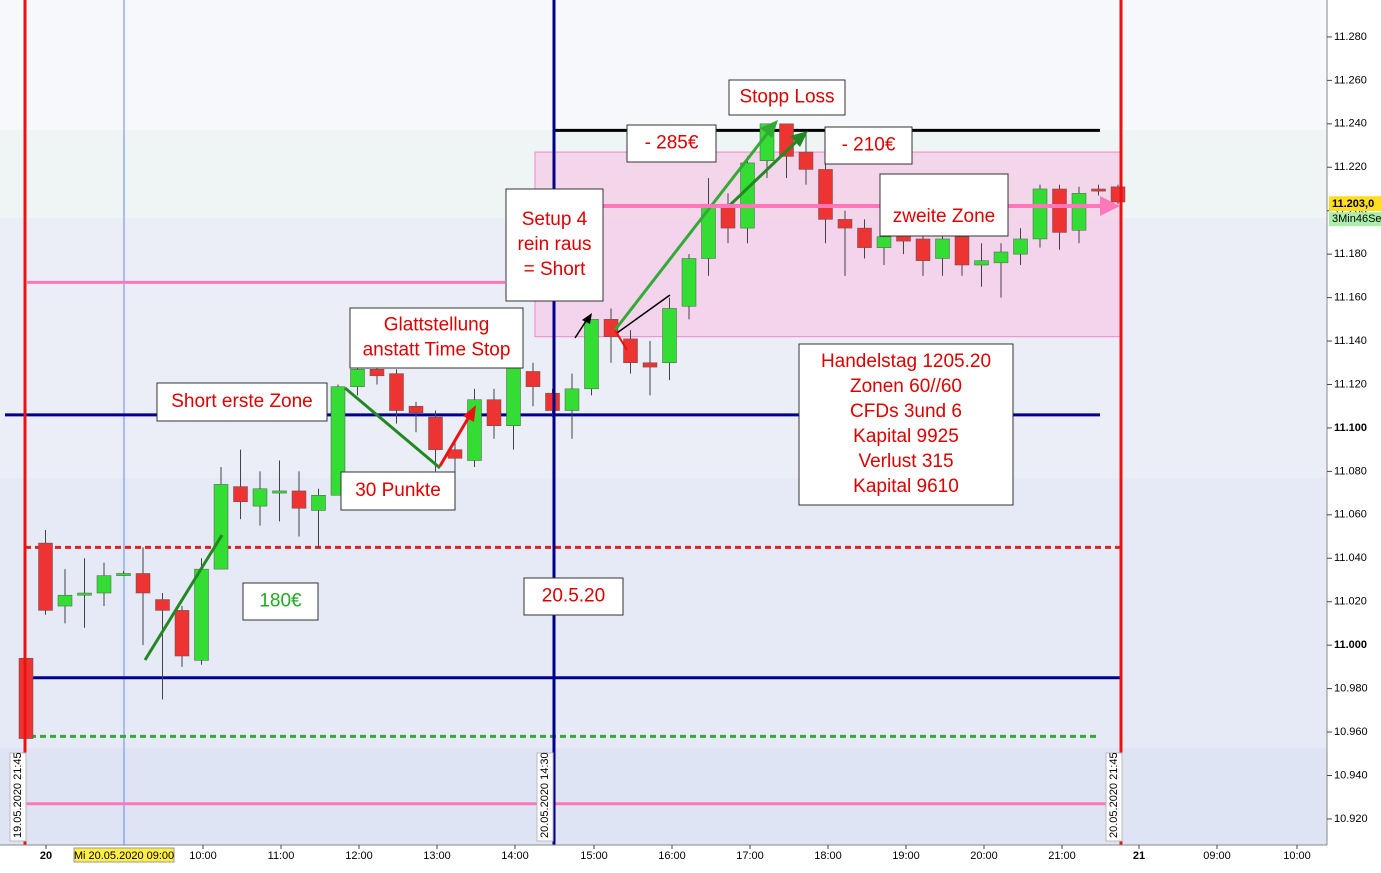 The image size is (1381, 873). I want to click on start-label: Mi 20.05.2020 09:00, so click(124, 856).